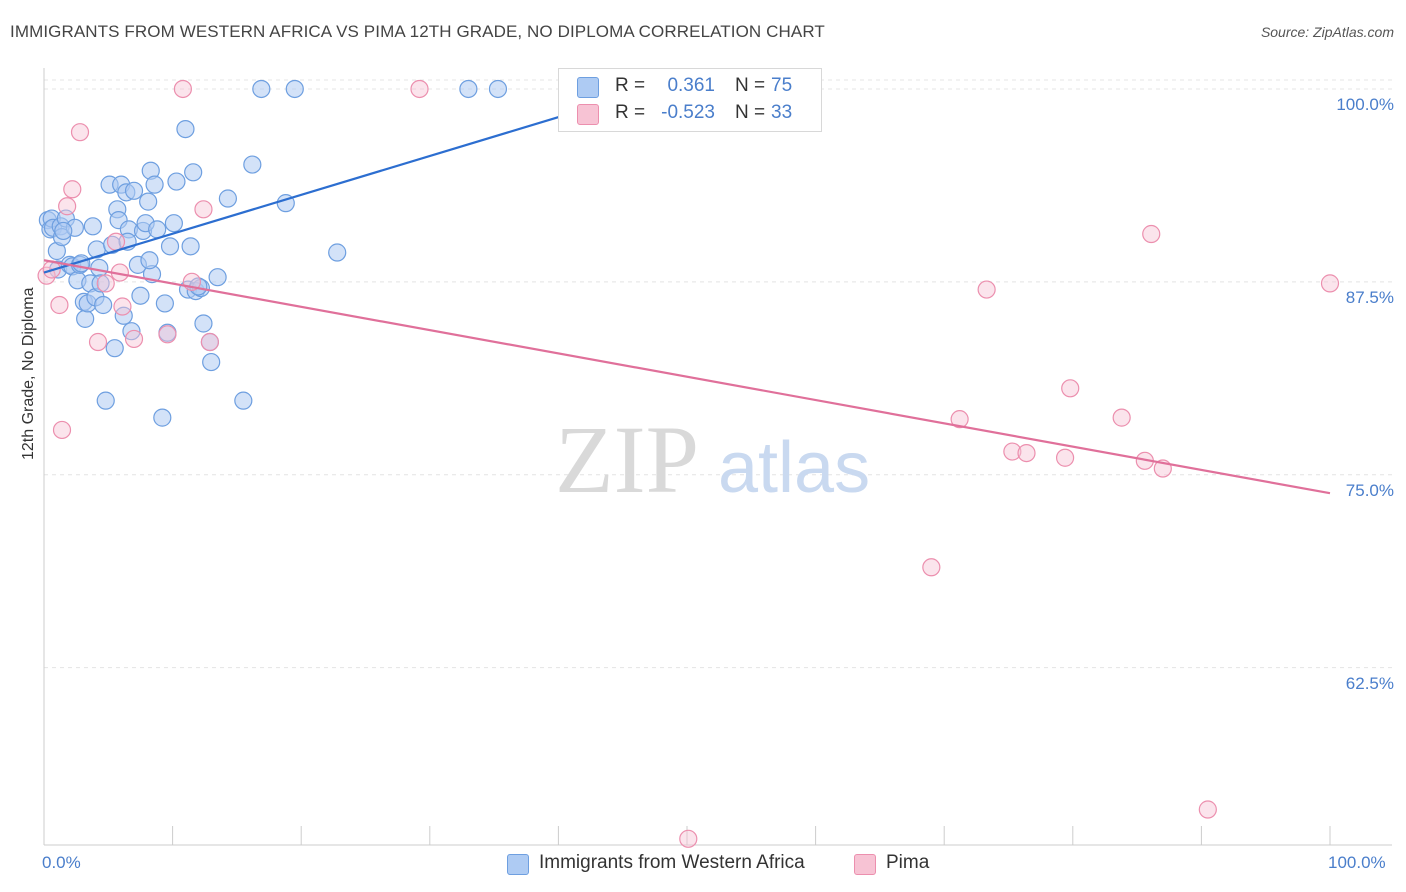 The image size is (1406, 892). What do you see at coordinates (794, 468) in the screenshot?
I see `watermark-atlas: atlas` at bounding box center [794, 468].